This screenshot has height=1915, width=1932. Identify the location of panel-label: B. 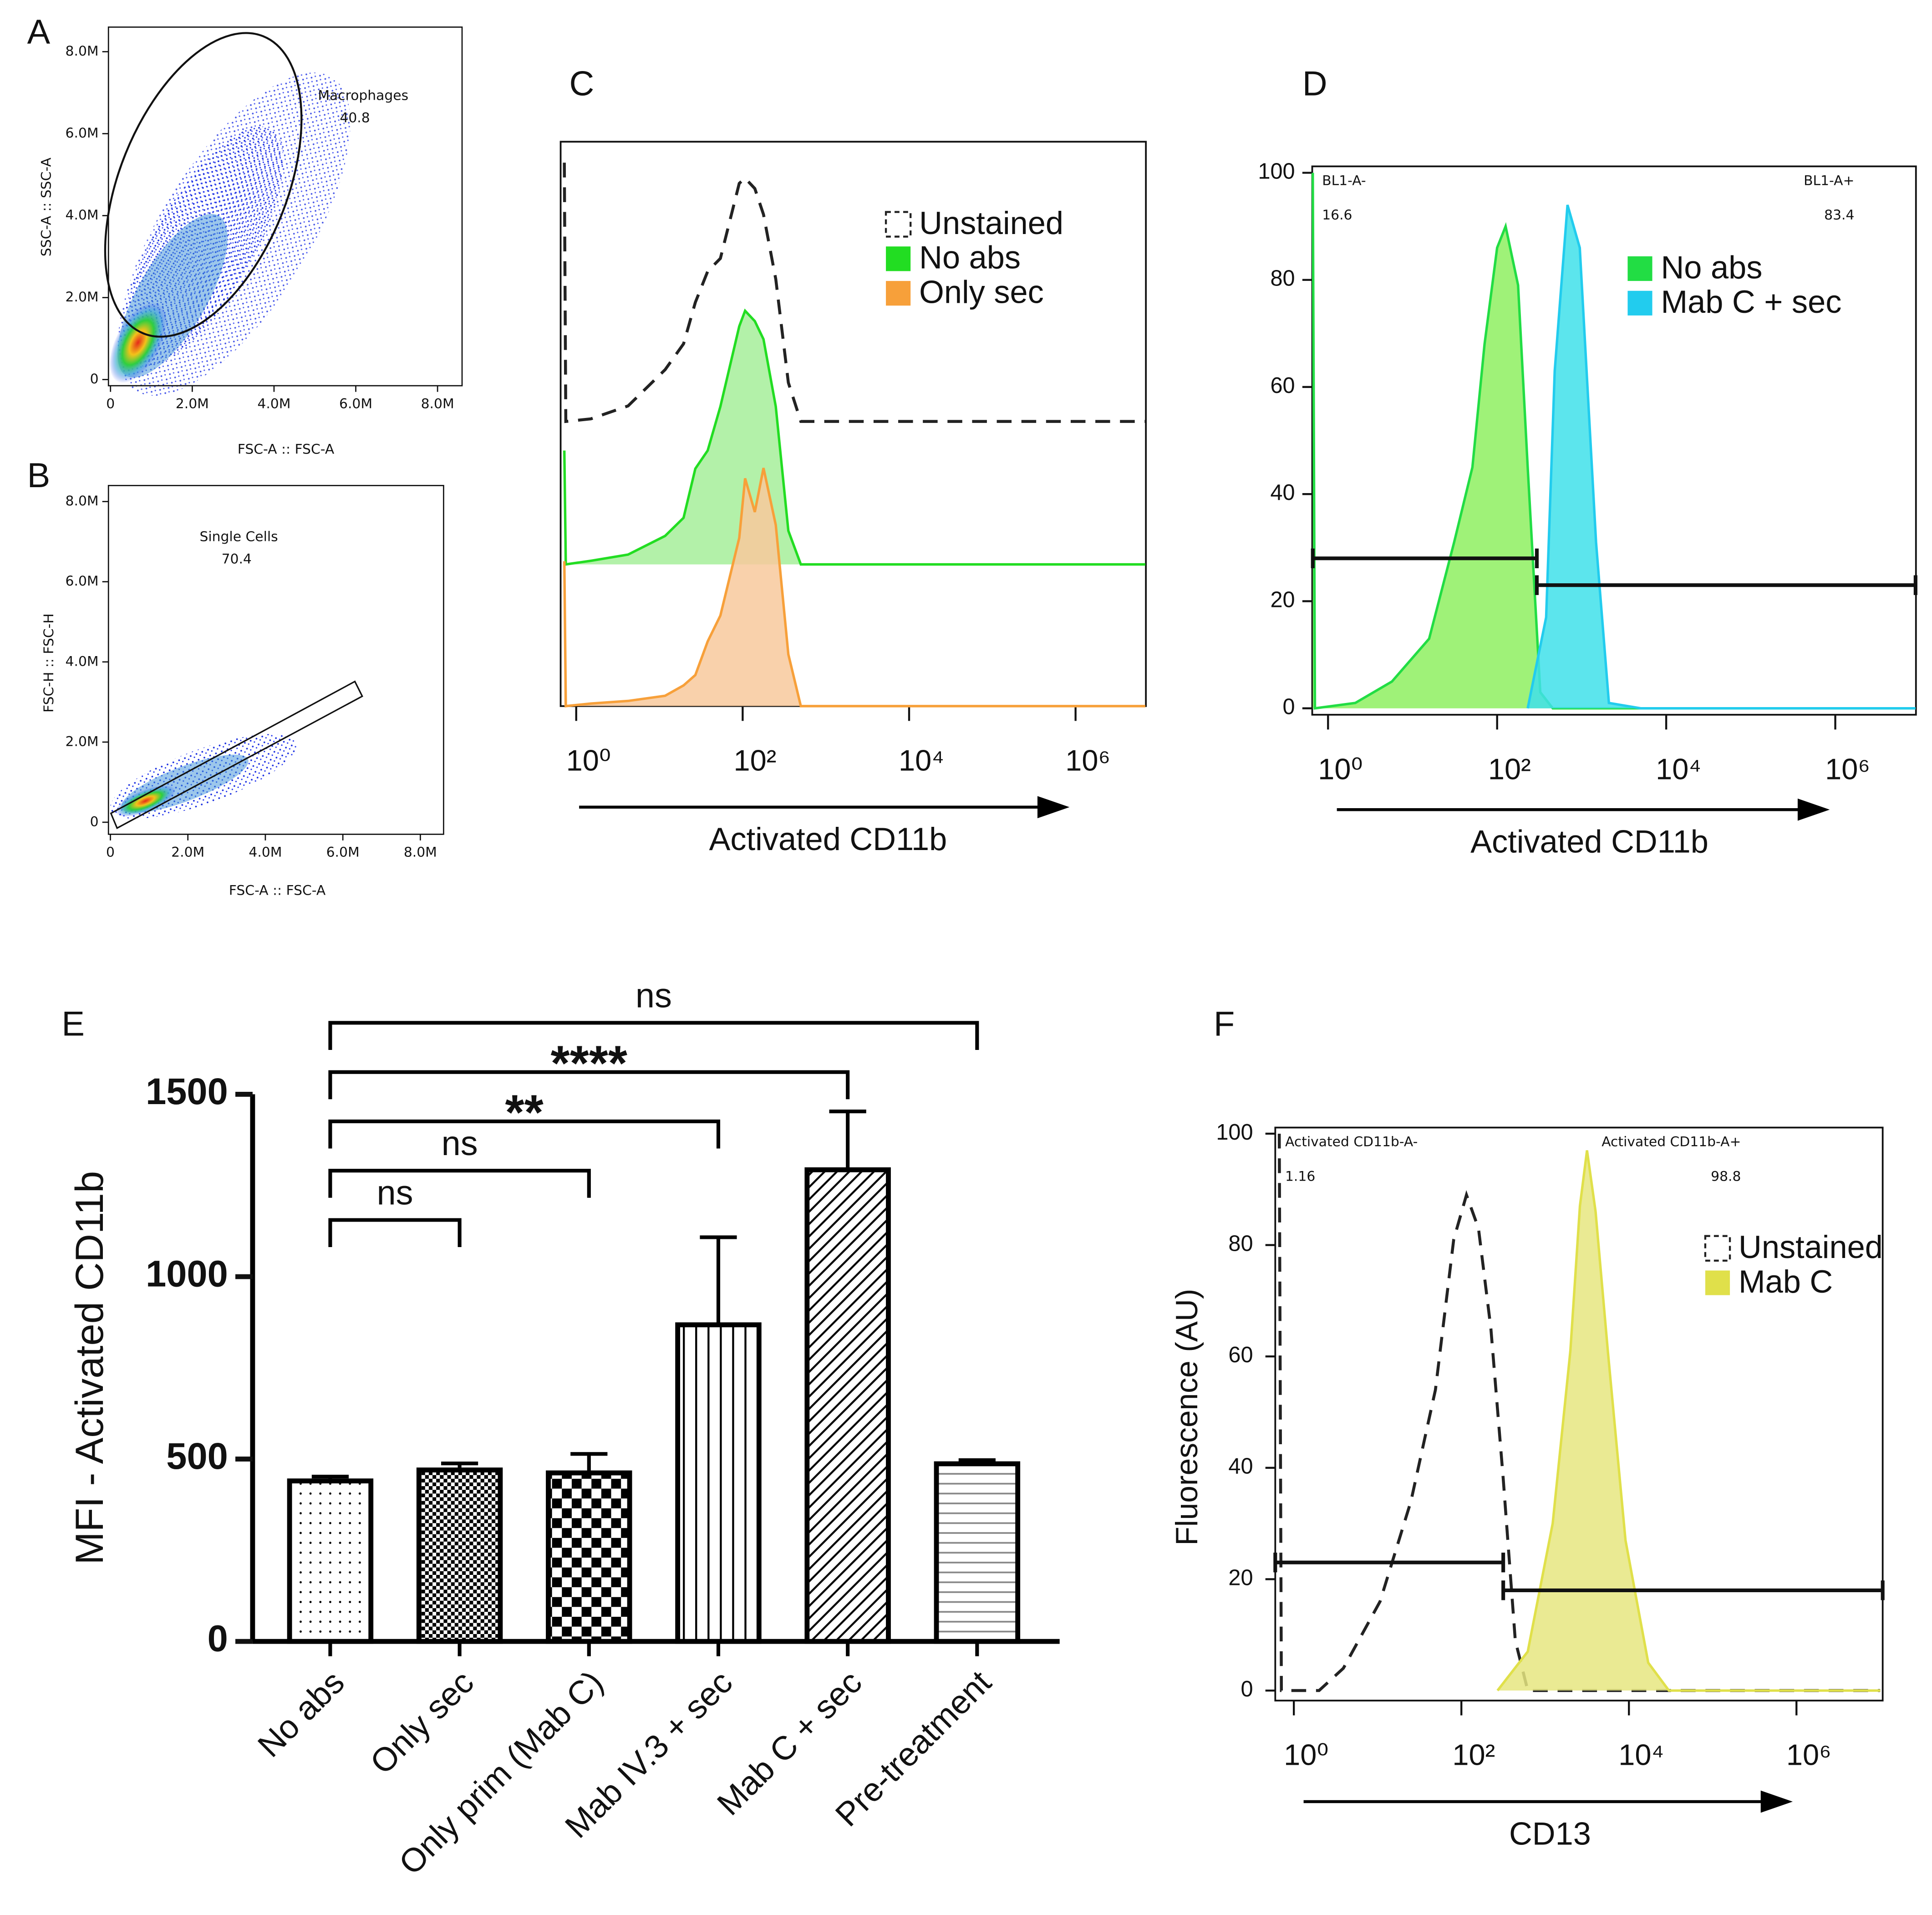
(39, 475).